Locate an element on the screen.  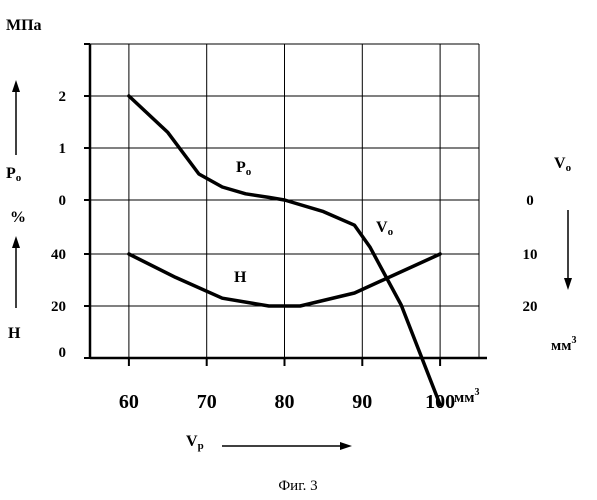
h-tick-label: 20 is located at coordinates (58, 307).